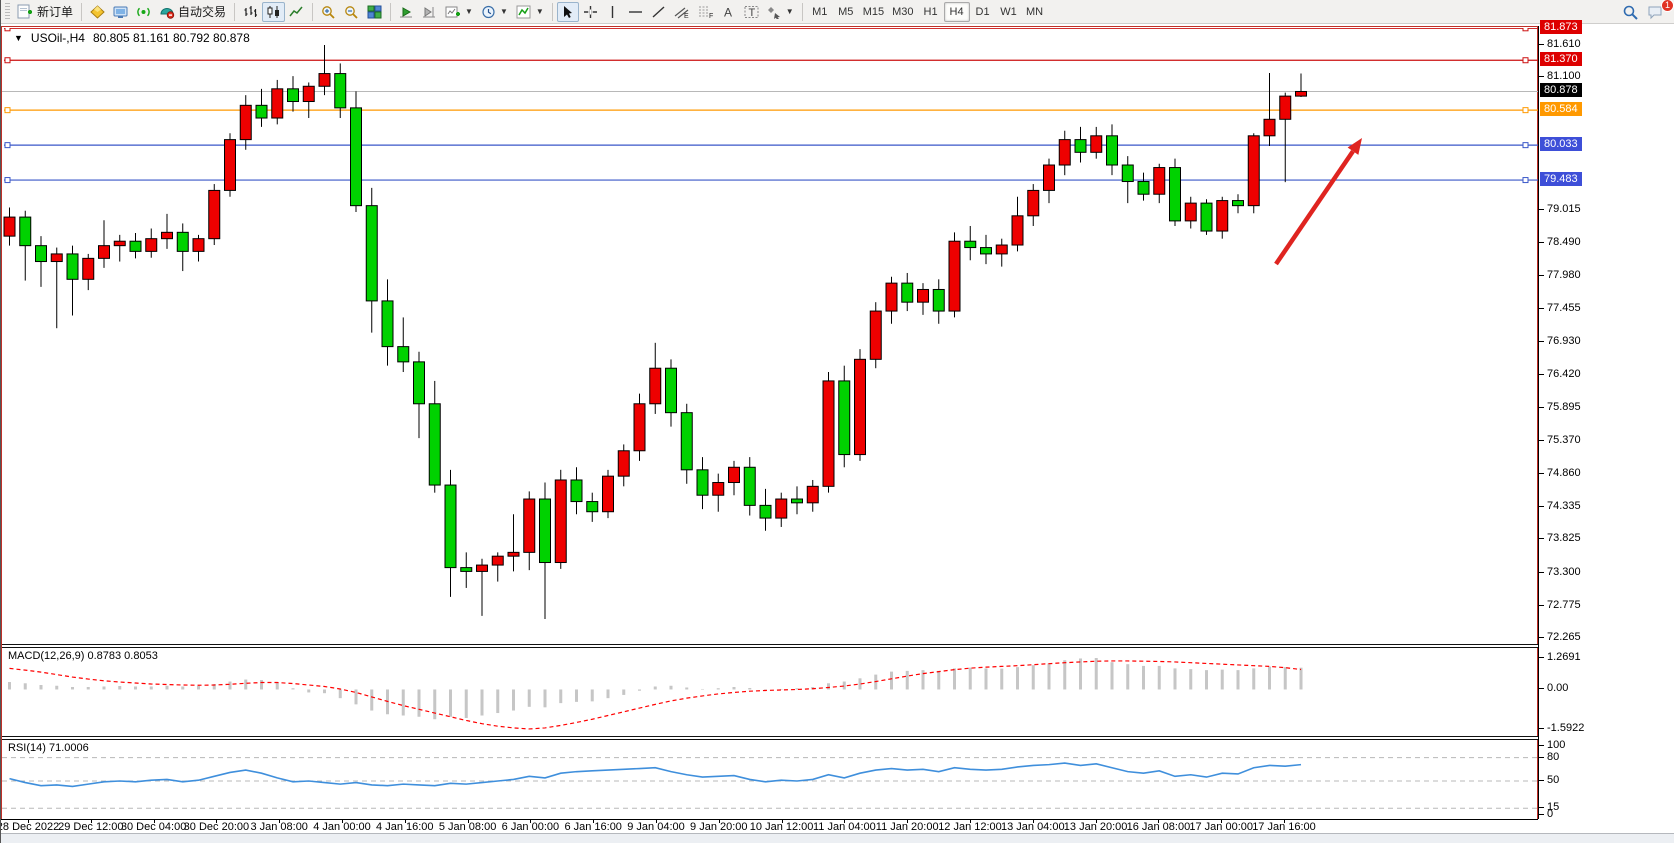 This screenshot has width=1674, height=843. I want to click on status-bar, so click(837, 838).